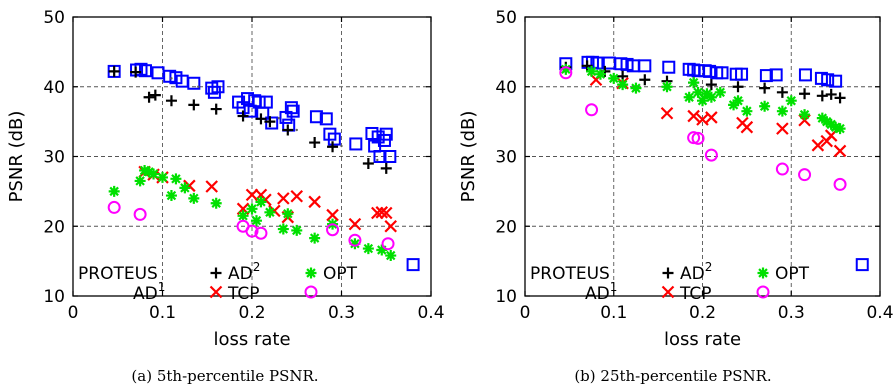 The image size is (895, 388). Describe the element at coordinates (506, 158) in the screenshot. I see `y-tick-label: 30` at that location.